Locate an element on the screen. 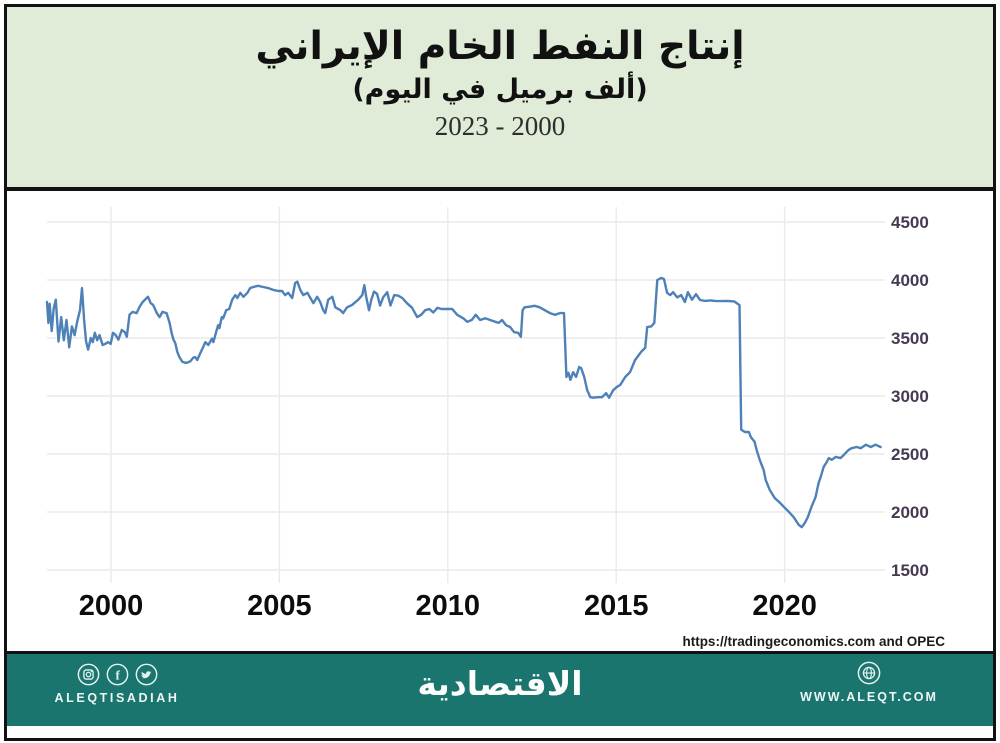  y-axis-tick-label: 2500 is located at coordinates (910, 454).